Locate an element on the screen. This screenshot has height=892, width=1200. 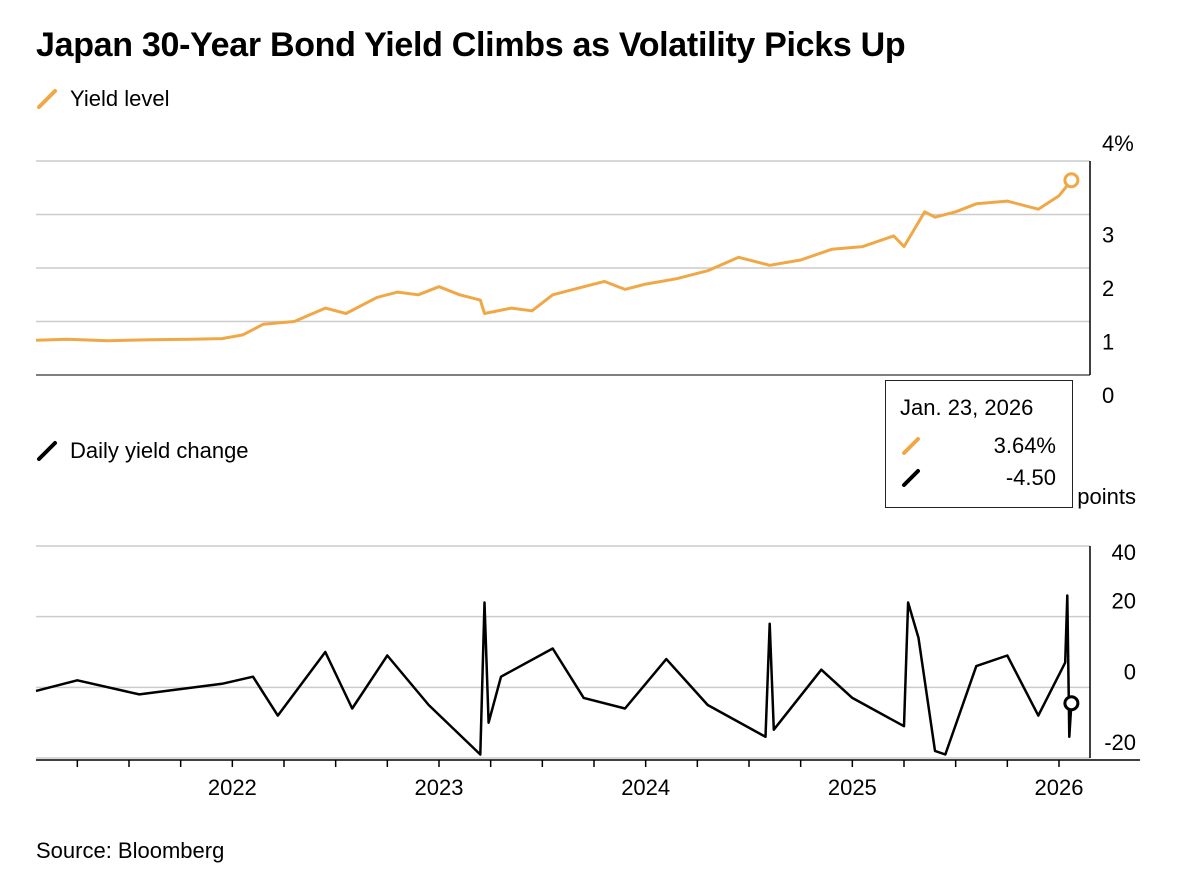
x-tick-label: 2025 is located at coordinates (852, 787).